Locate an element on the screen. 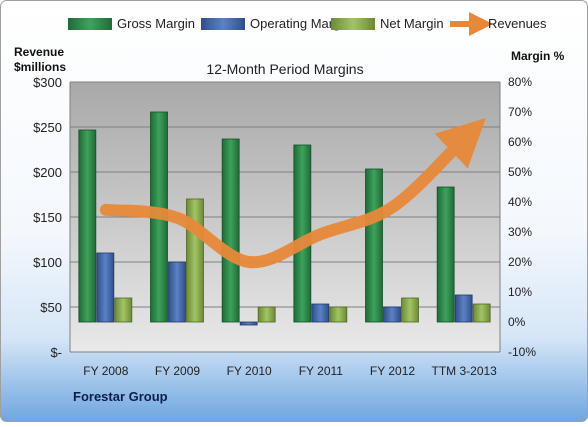  left-tick-label: $250 is located at coordinates (47, 127).